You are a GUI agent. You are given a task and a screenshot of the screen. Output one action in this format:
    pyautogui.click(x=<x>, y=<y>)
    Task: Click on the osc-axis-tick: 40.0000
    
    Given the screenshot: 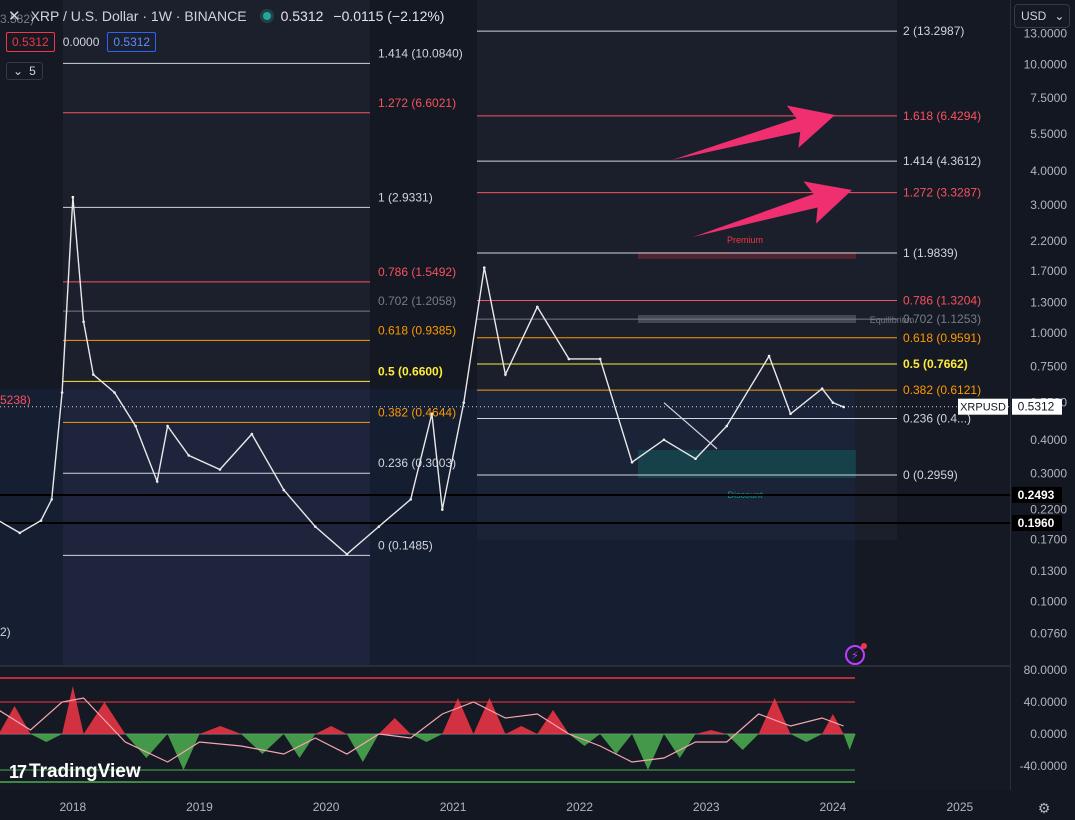 What is the action you would take?
    pyautogui.click(x=1046, y=702)
    